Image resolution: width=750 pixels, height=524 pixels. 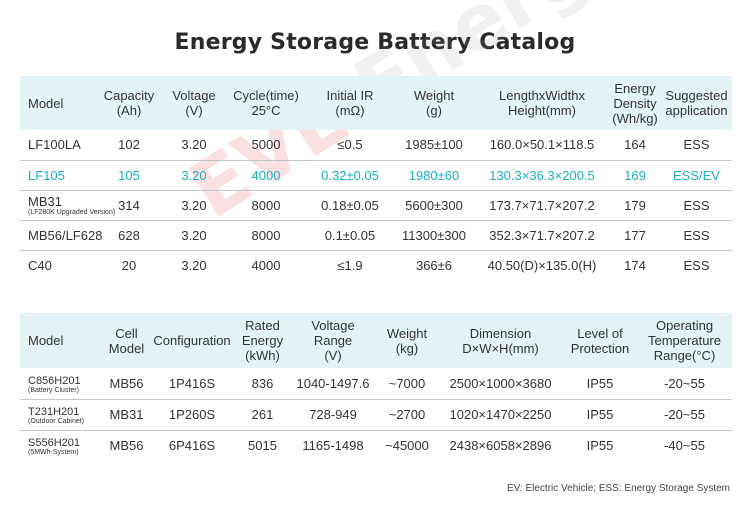 What do you see at coordinates (696, 110) in the screenshot?
I see `column-header-line: application` at bounding box center [696, 110].